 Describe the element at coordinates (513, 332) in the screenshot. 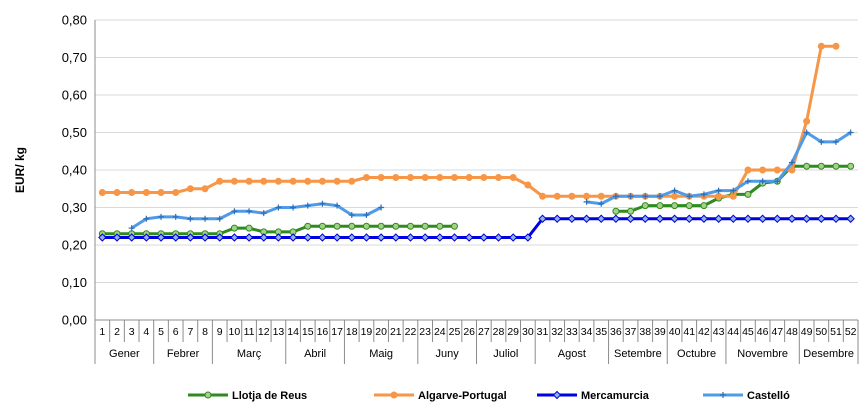

I see `week-label: 29` at that location.